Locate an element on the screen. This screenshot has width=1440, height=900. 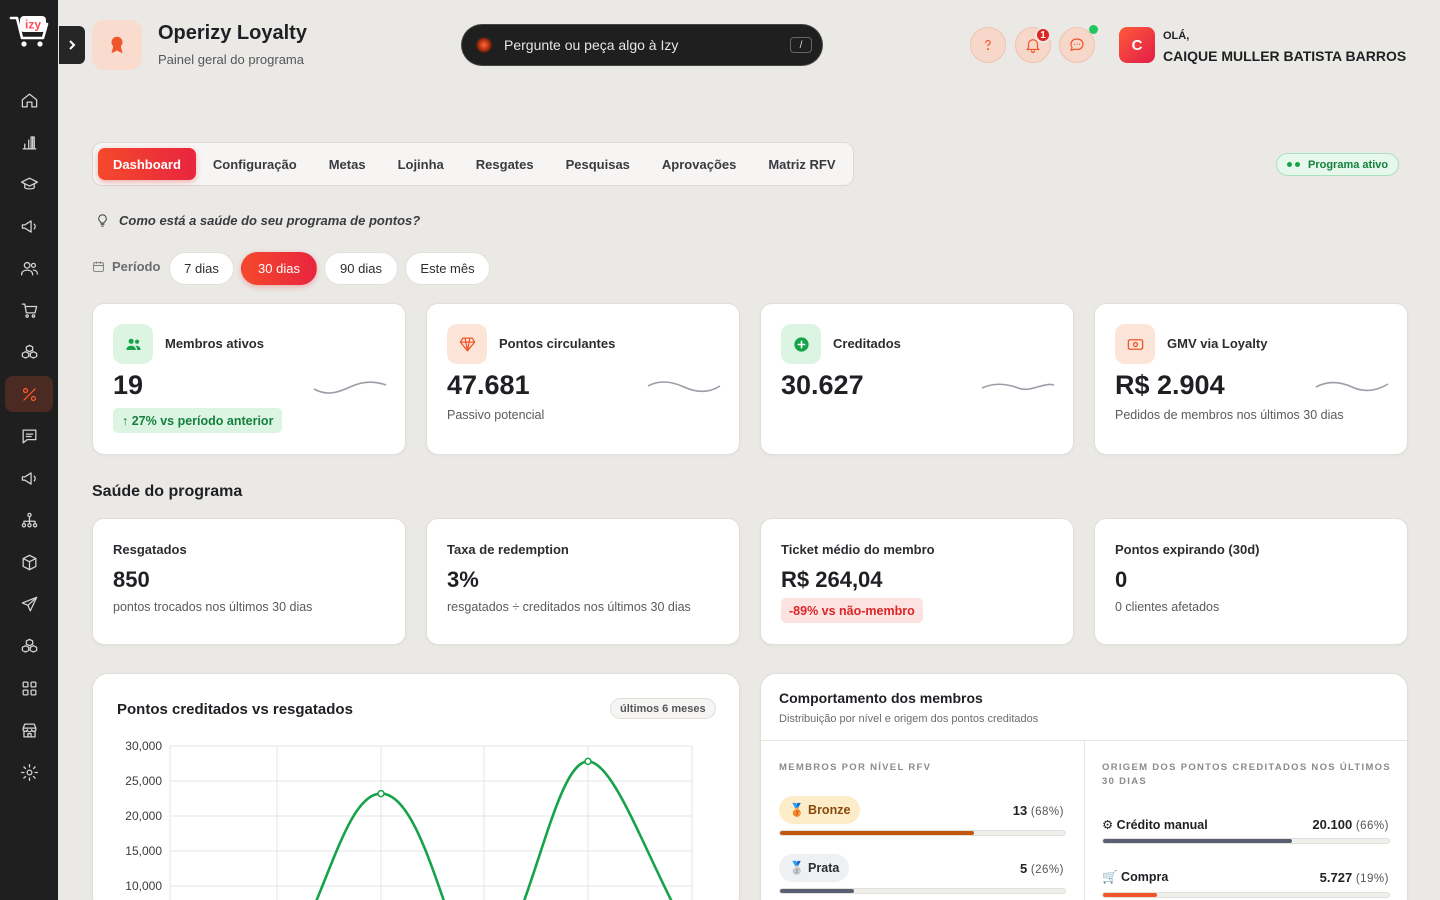
sidebar-item-network is located at coordinates (29, 520).